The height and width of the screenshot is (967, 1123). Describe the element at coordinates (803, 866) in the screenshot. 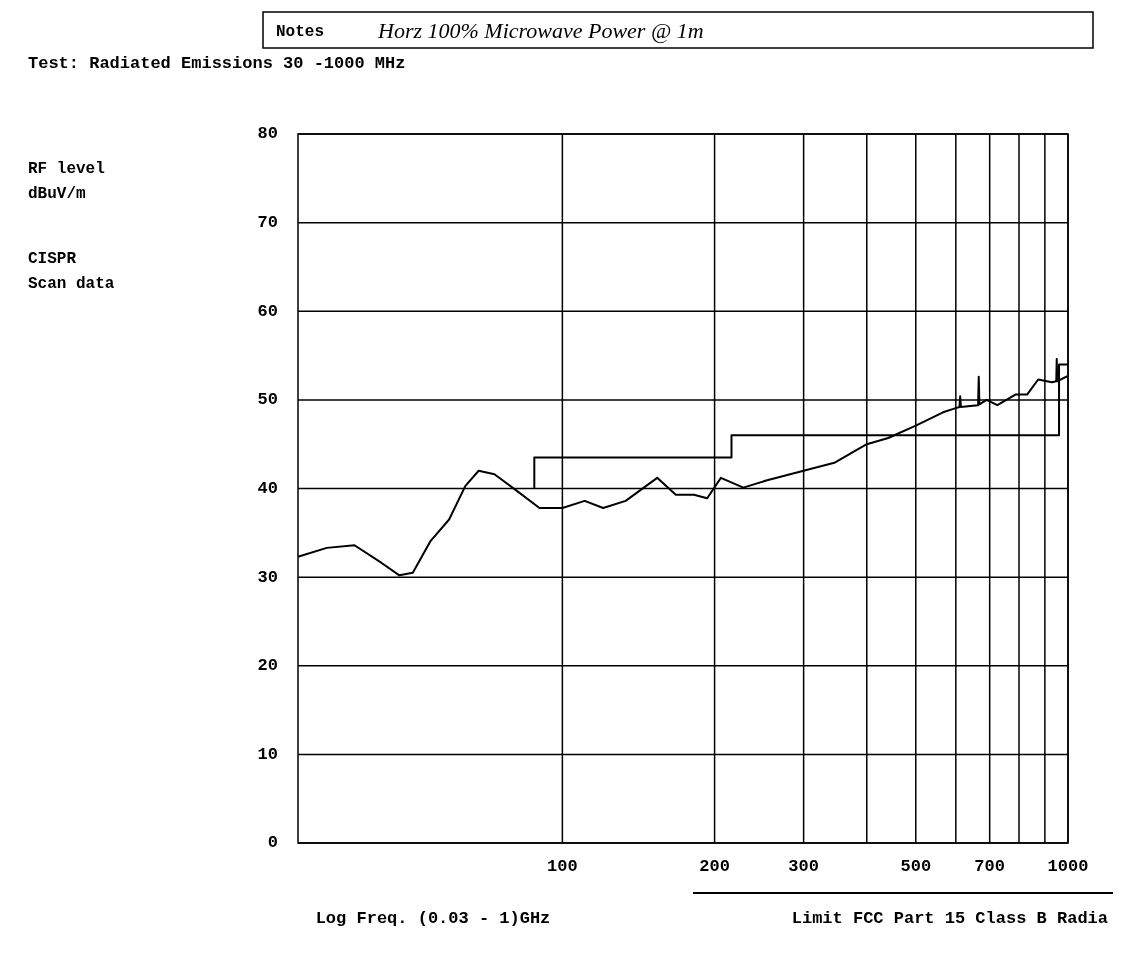

I see `x-tick-label: 300` at that location.